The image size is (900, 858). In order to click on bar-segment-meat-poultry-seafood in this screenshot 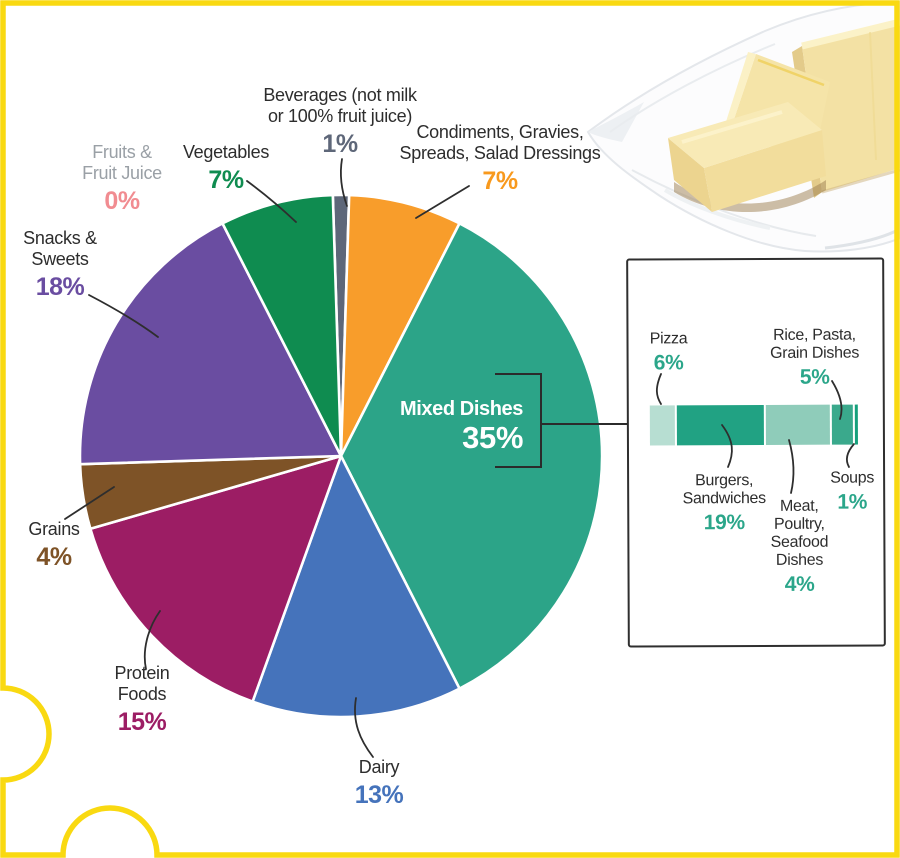, I will do `click(797, 424)`.